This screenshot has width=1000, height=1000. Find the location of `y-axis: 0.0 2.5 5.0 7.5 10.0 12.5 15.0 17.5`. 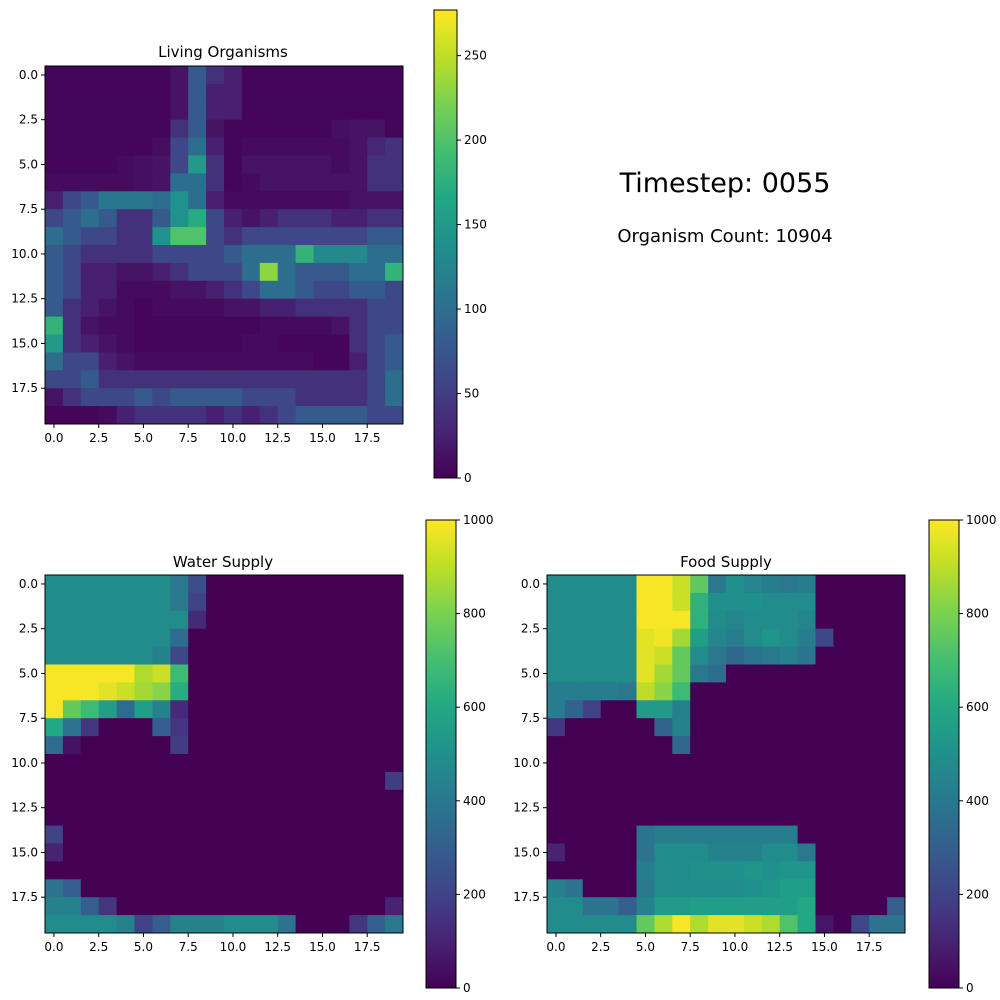

y-axis: 0.0 2.5 5.0 7.5 10.0 12.5 15.0 17.5 is located at coordinates (28, 740).